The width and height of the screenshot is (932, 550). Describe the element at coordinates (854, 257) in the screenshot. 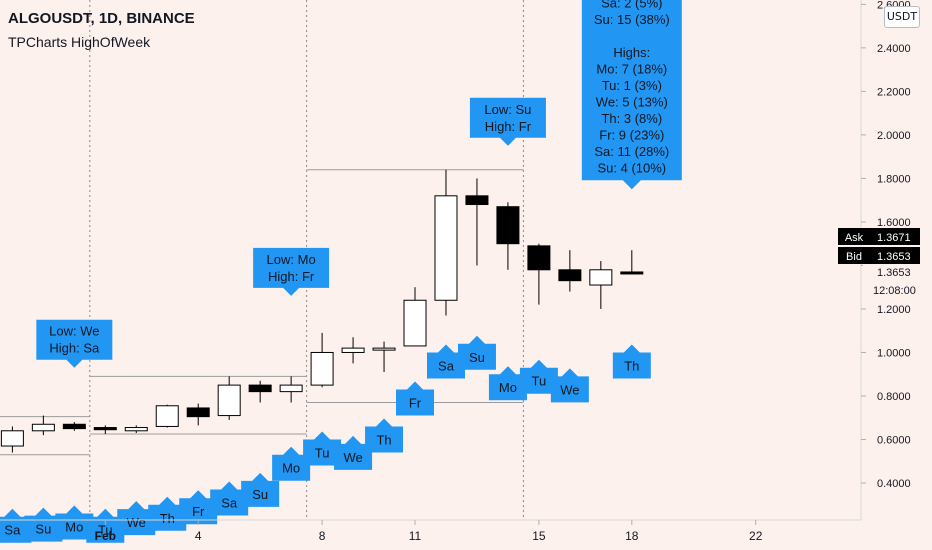

I see `bid-label: Bid` at that location.